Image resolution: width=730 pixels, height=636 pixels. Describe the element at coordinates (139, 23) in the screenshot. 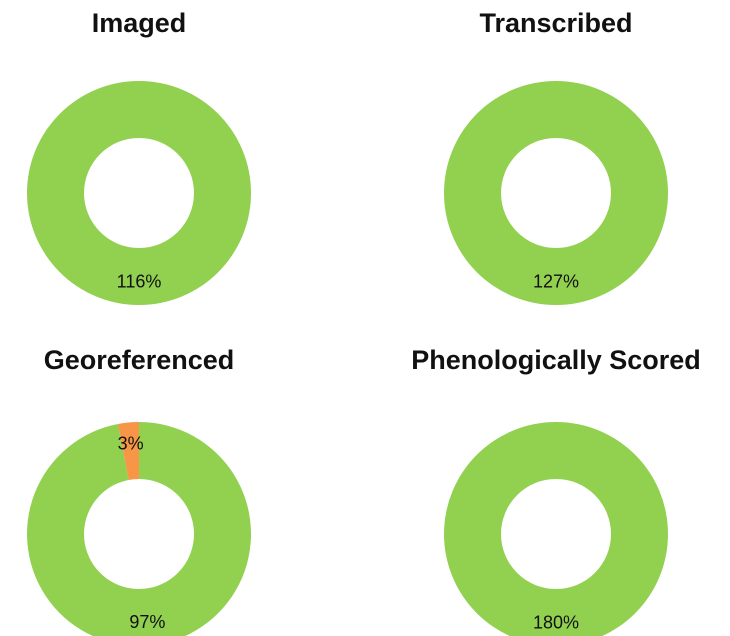

I see `chart-title: Imaged` at that location.